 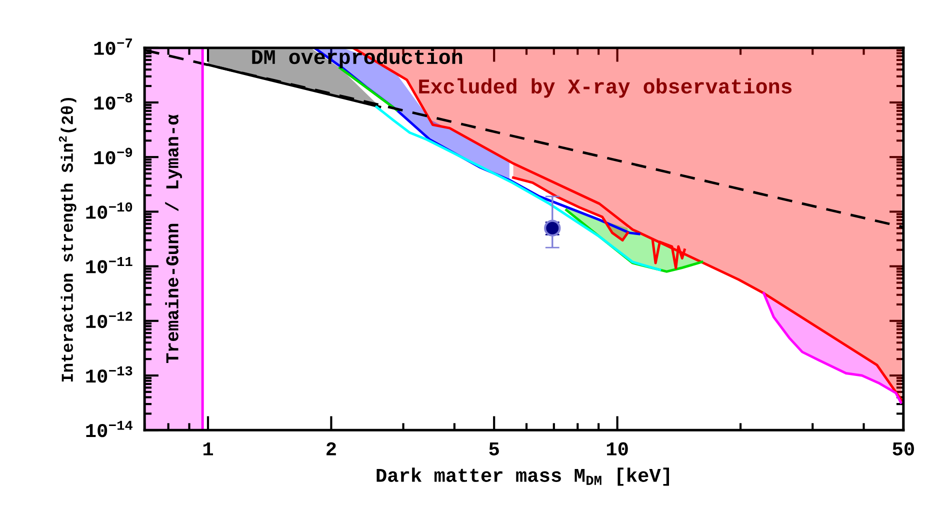 I want to click on y-tick-label: 10$^{−9}$, so click(x=113, y=156).